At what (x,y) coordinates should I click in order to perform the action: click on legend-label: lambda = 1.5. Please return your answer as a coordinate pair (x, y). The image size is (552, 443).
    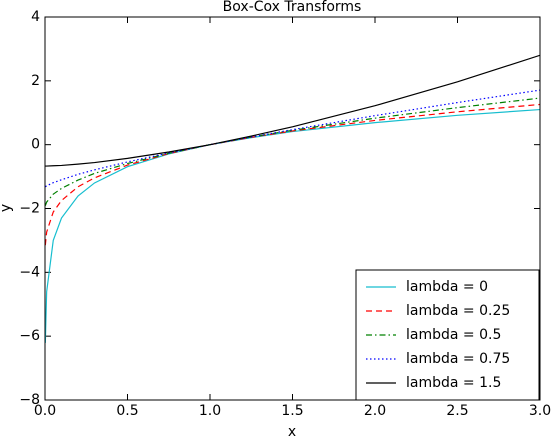
    Looking at the image, I should click on (453, 383).